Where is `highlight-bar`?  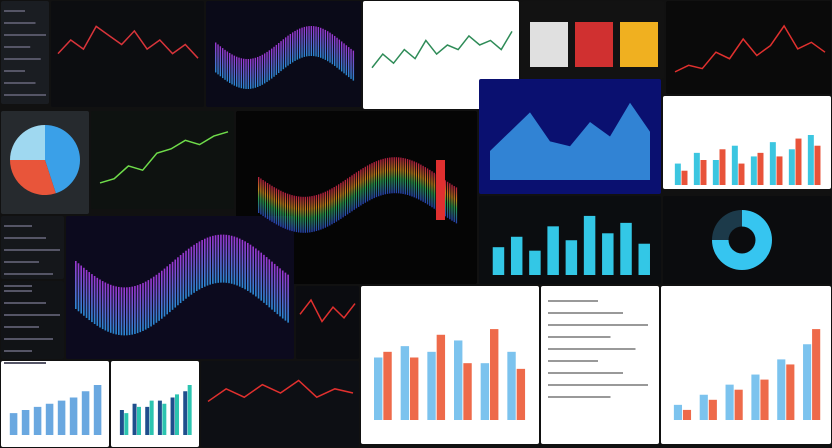 highlight-bar is located at coordinates (440, 190).